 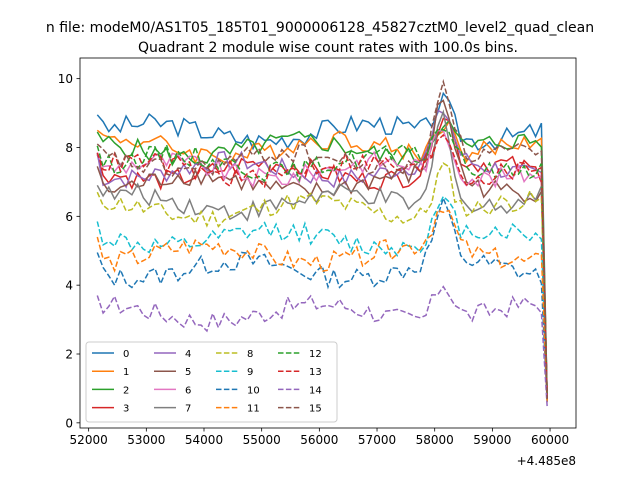 I want to click on y-tick-label-0: 0, so click(x=69, y=423).